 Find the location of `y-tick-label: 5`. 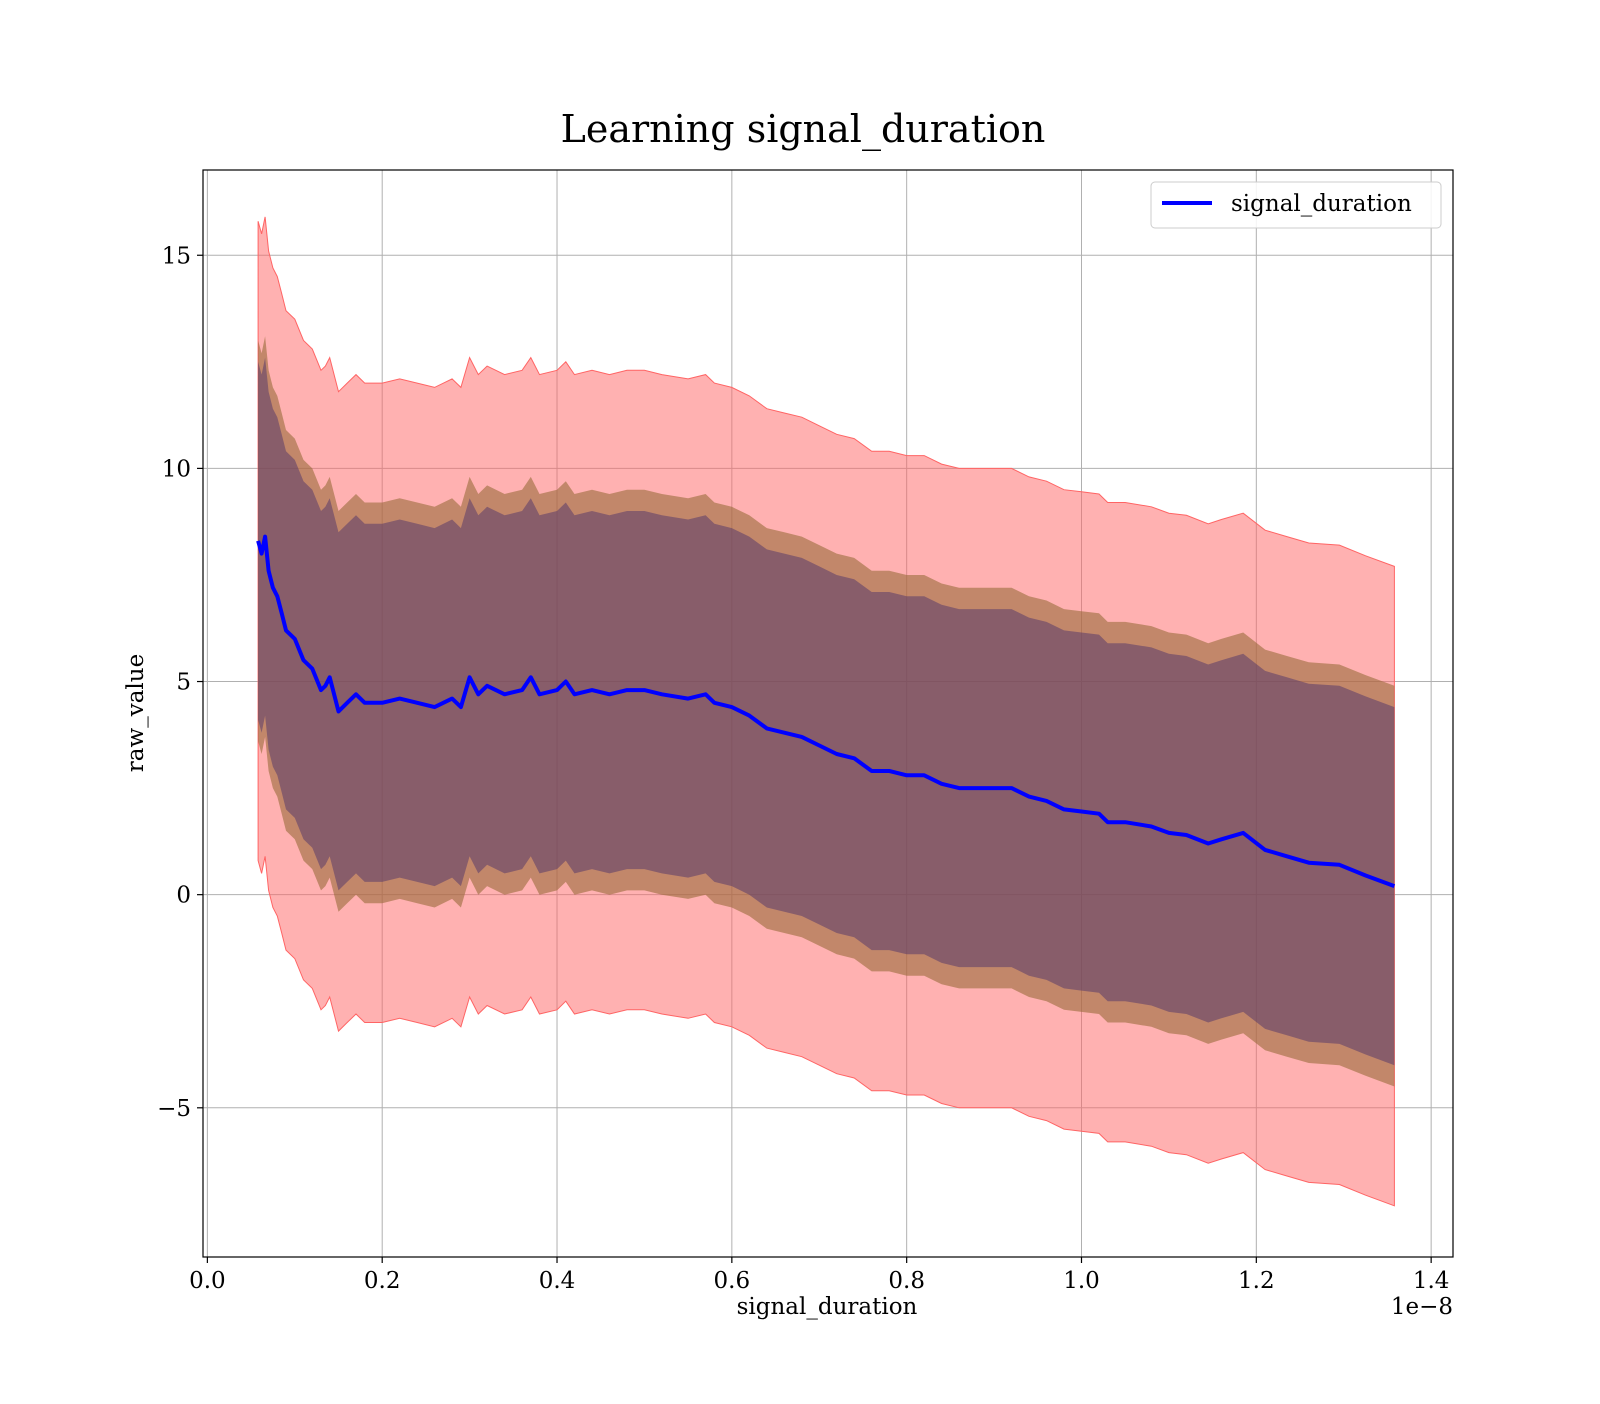

y-tick-label: 5 is located at coordinates (183, 683).